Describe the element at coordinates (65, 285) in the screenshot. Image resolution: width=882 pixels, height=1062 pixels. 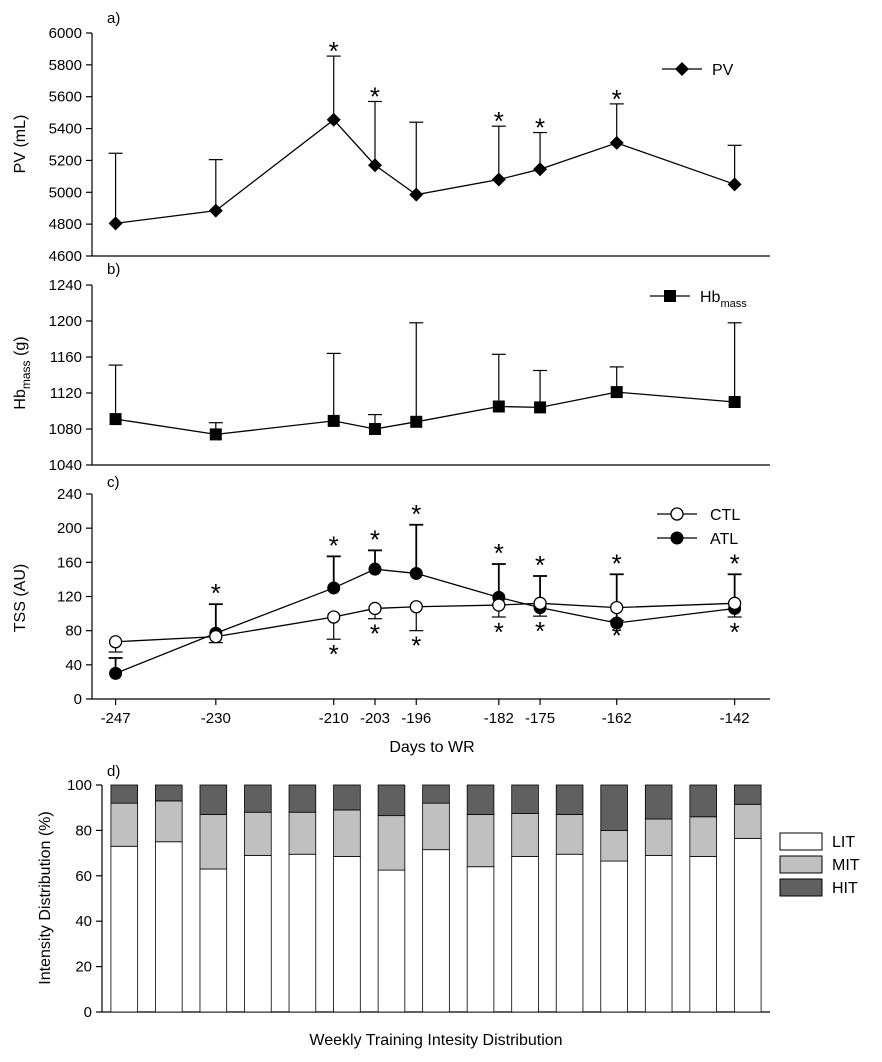
I see `y-tick-label: 1240` at that location.